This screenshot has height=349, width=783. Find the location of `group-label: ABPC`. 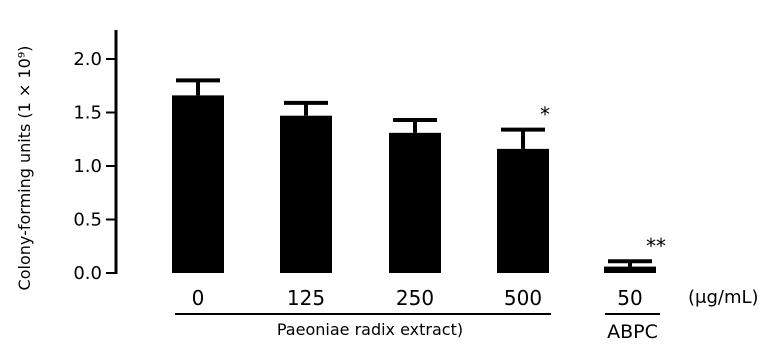

group-label: ABPC is located at coordinates (632, 332).